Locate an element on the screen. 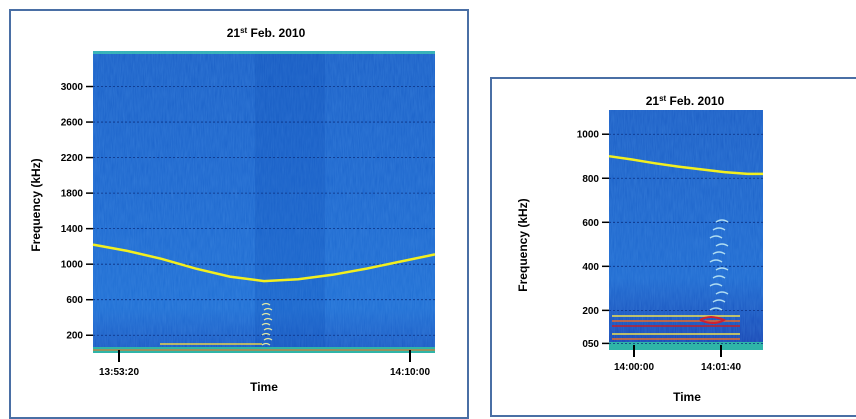  left-x-axis-label: Time is located at coordinates (264, 387).